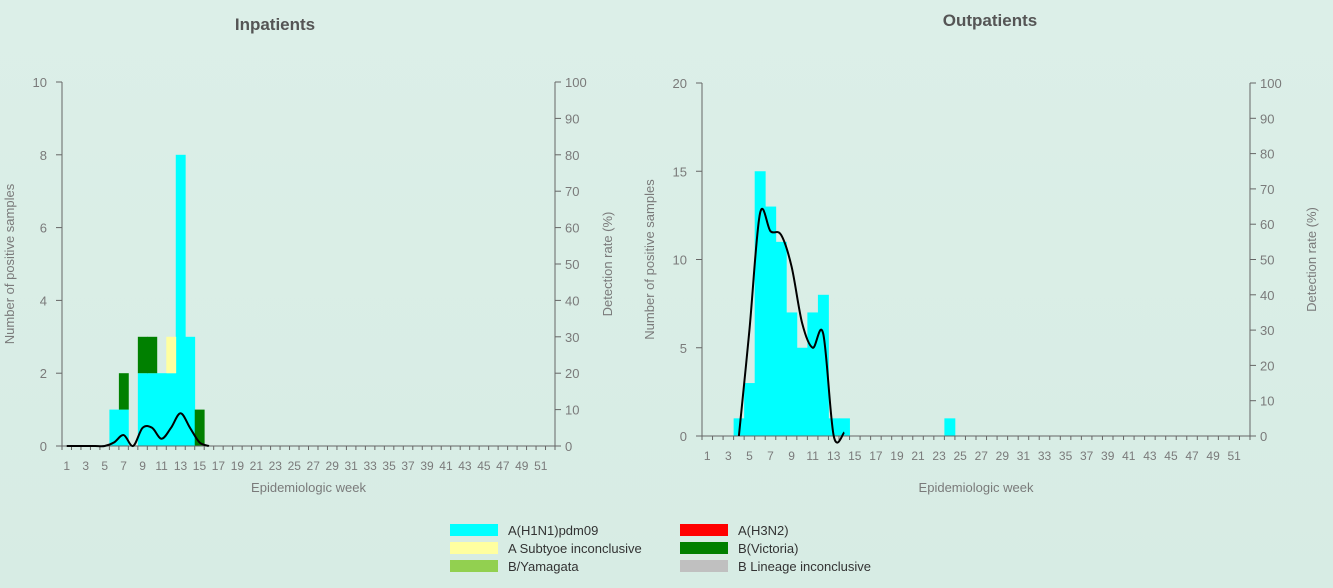 The height and width of the screenshot is (588, 1333). What do you see at coordinates (142, 355) in the screenshot?
I see `bar-b-victoria--week-9` at bounding box center [142, 355].